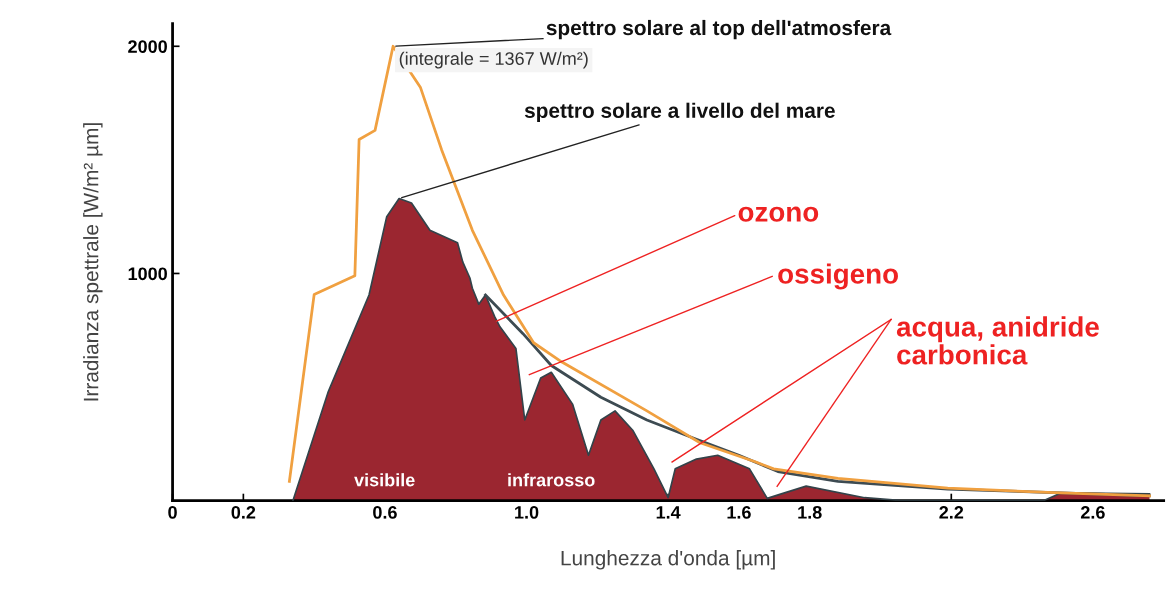  I want to click on x-tick-label: 1.6, so click(739, 512).